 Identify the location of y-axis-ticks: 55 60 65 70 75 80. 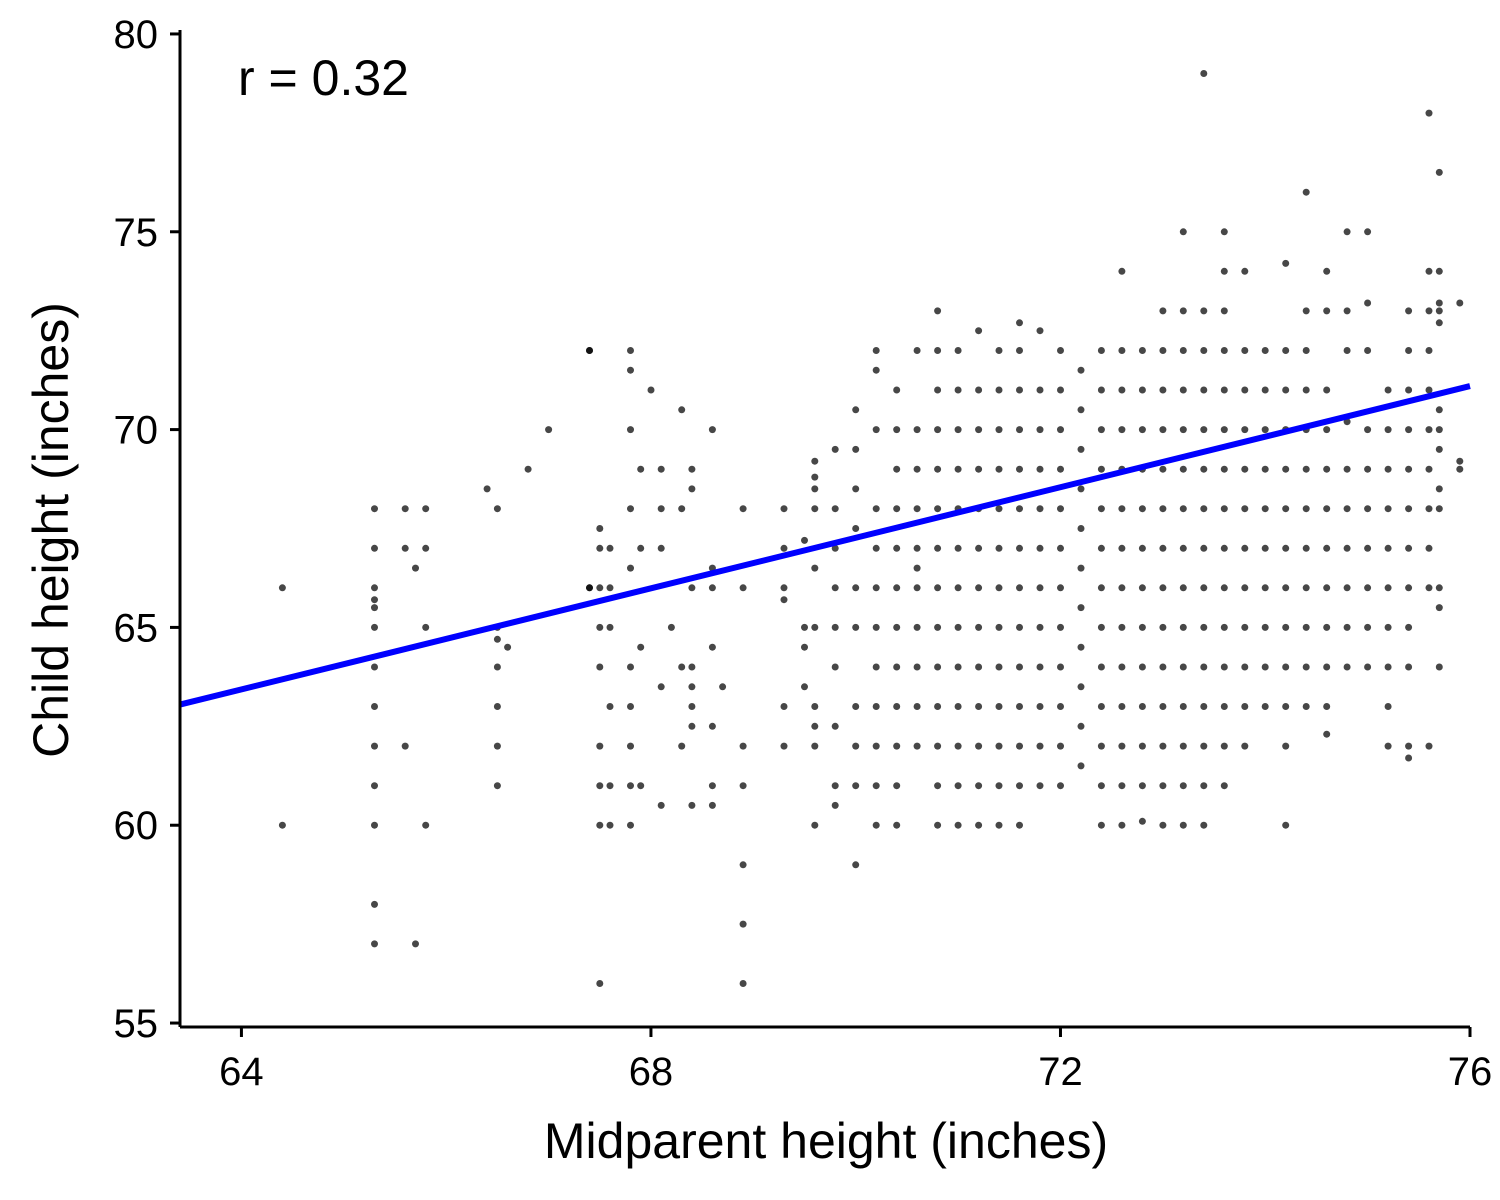
(147, 529).